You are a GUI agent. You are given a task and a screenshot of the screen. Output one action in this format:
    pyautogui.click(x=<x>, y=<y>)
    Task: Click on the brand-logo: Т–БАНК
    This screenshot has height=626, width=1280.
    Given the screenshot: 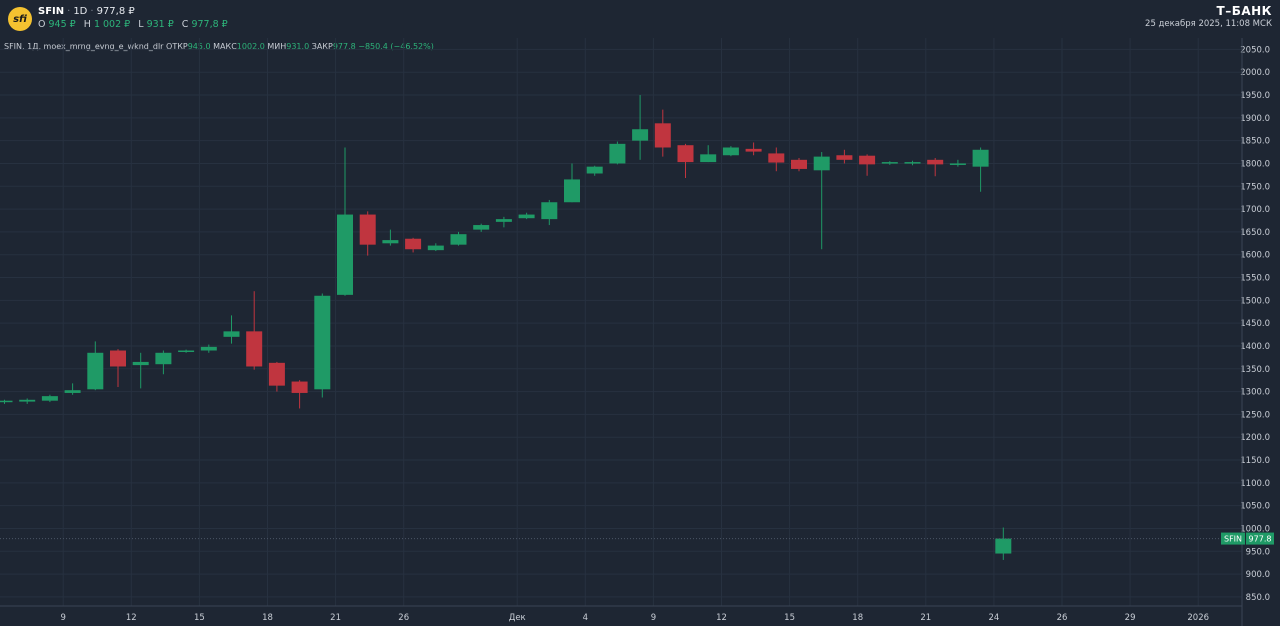 What is the action you would take?
    pyautogui.click(x=1244, y=11)
    